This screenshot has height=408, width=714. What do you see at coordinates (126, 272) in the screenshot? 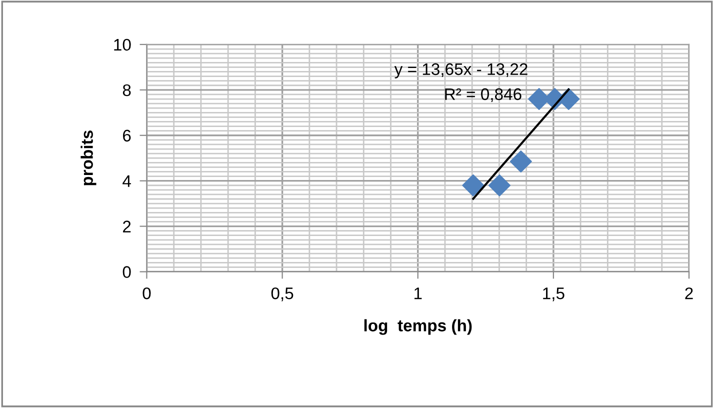
I see `y-tick-label: 0` at bounding box center [126, 272].